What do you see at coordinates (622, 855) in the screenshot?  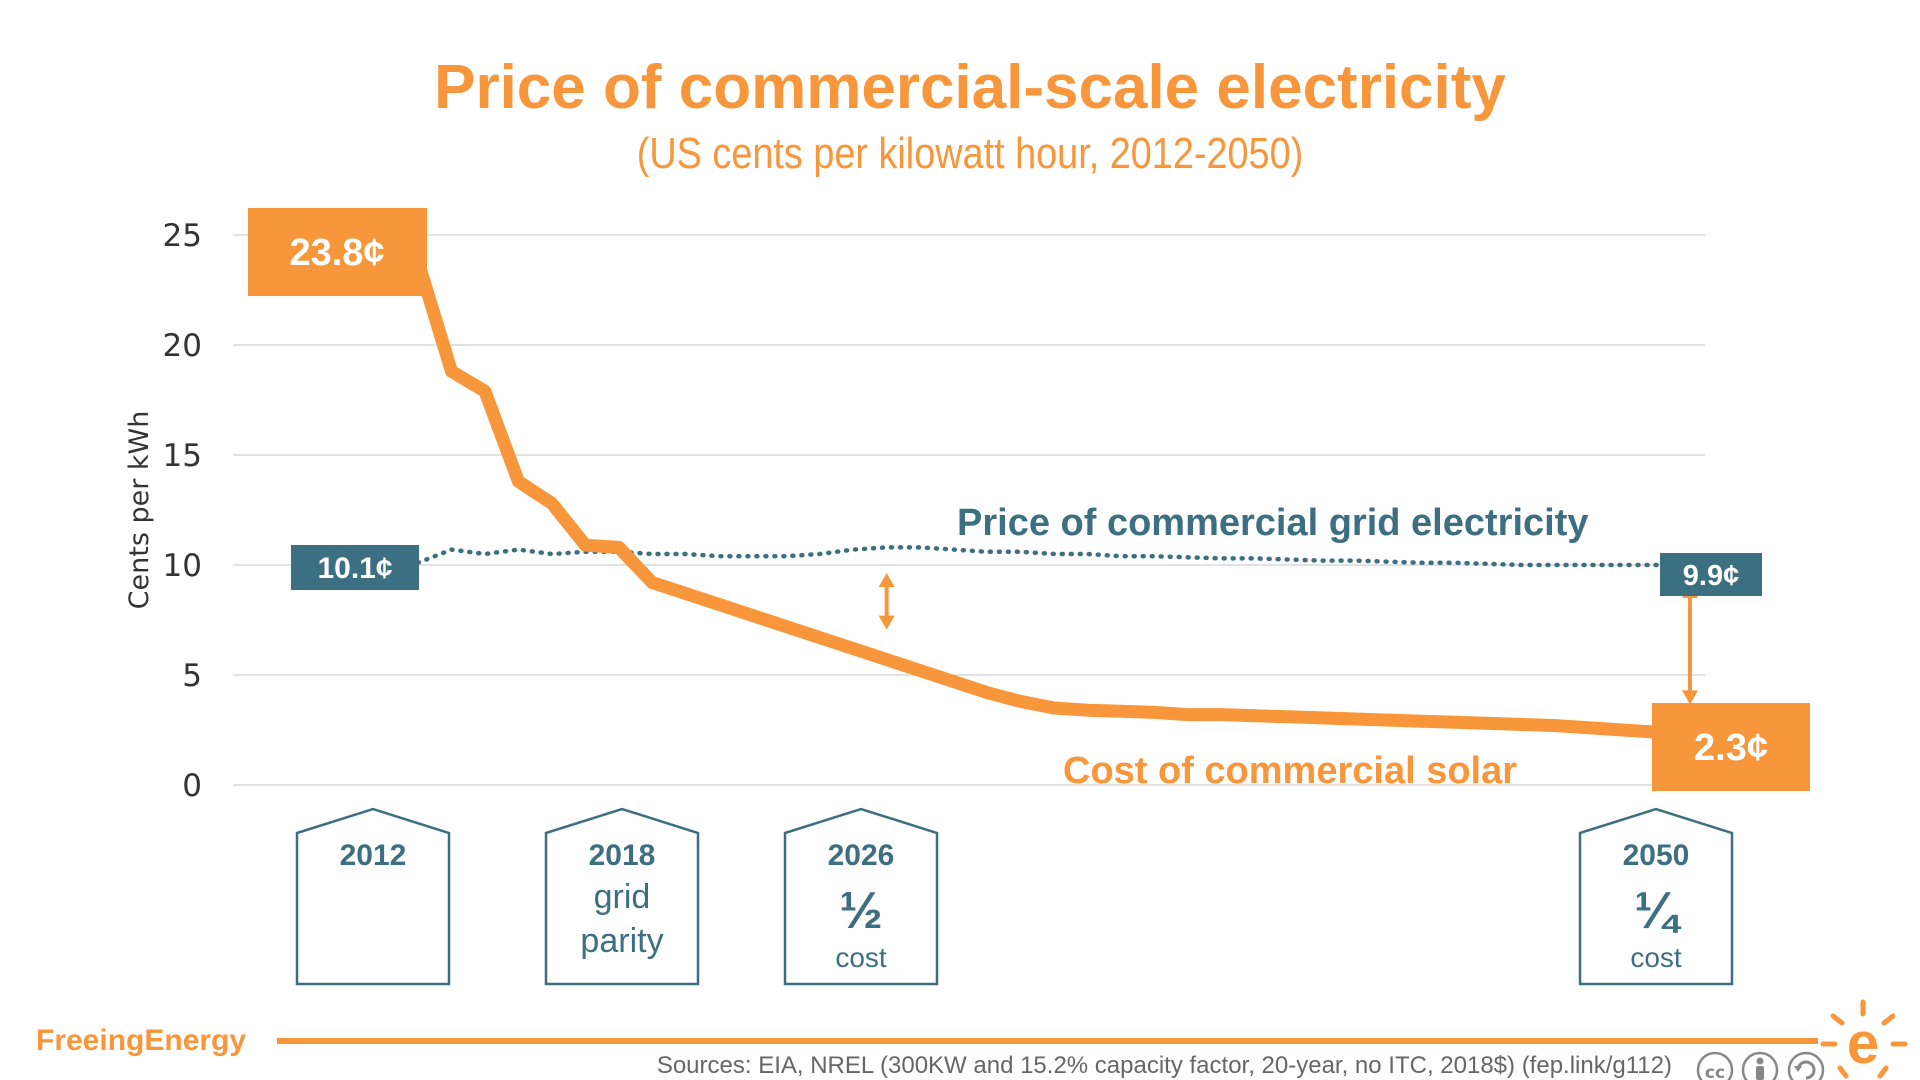 I see `milestone-year: 2018` at bounding box center [622, 855].